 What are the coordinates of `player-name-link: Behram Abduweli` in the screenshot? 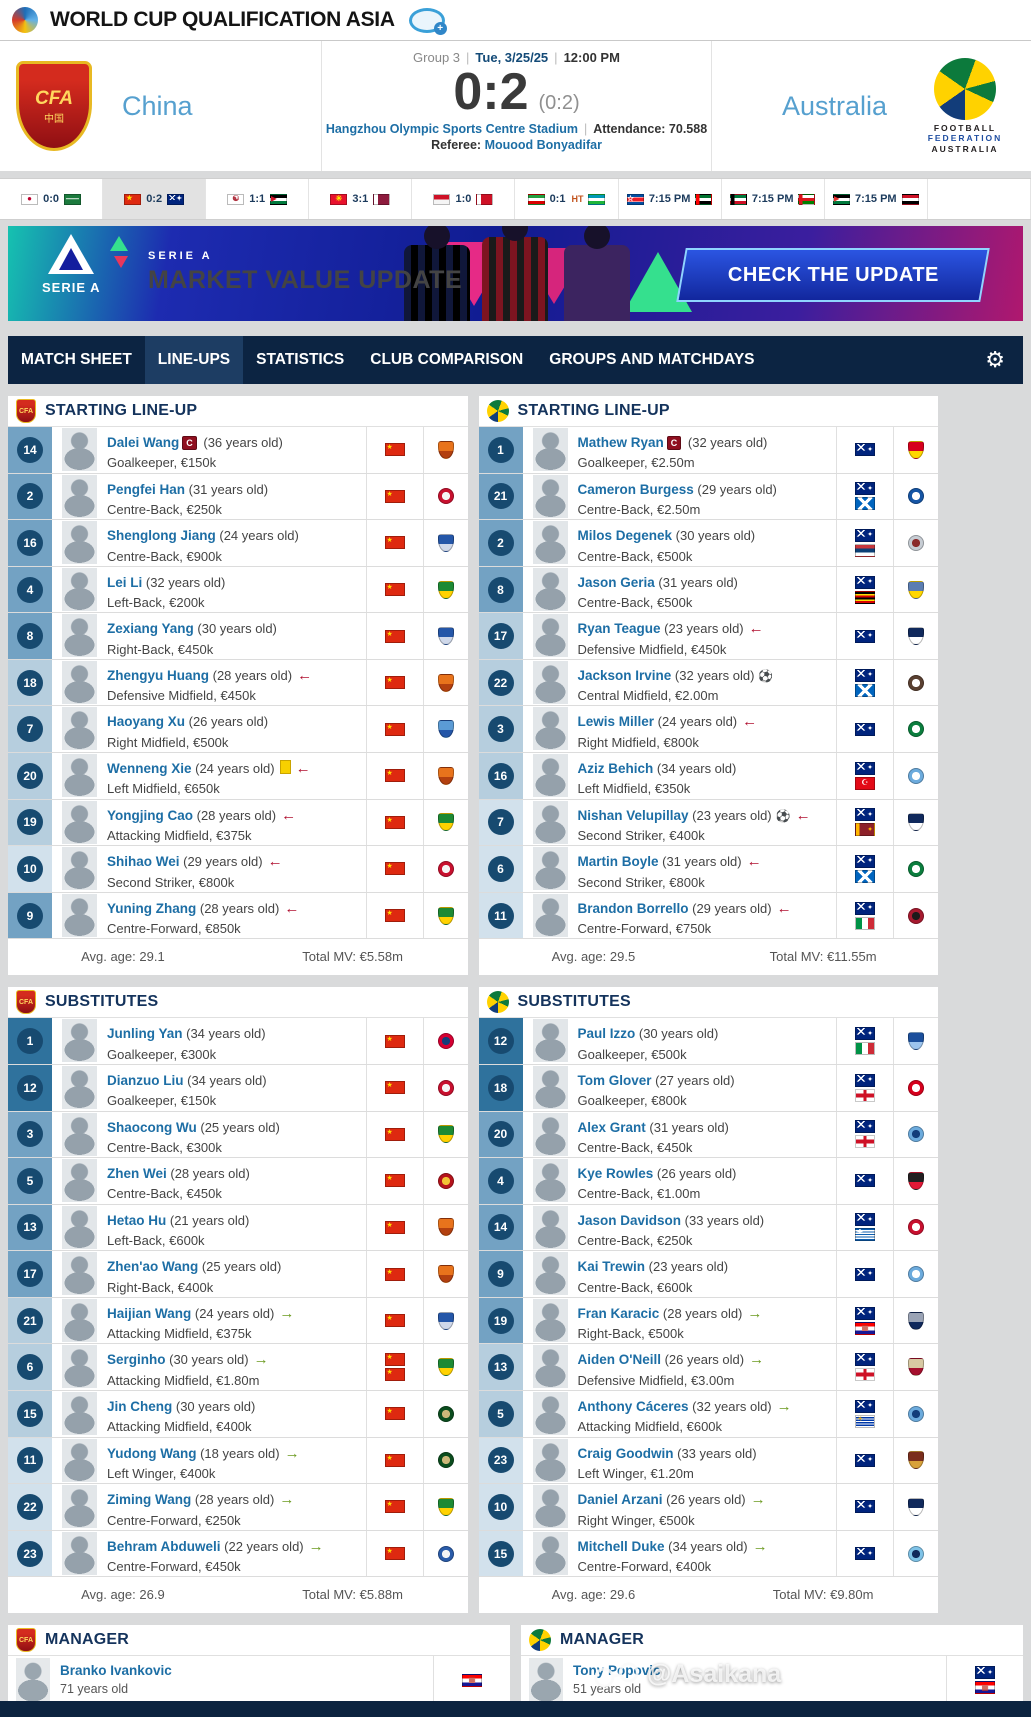 It's located at (164, 1546).